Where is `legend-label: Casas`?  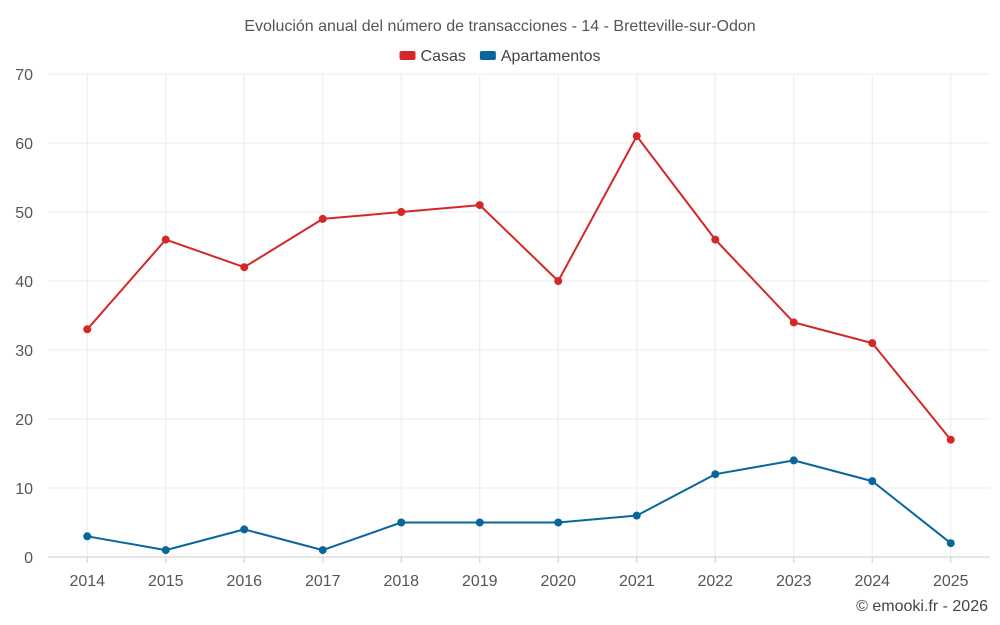
legend-label: Casas is located at coordinates (443, 56).